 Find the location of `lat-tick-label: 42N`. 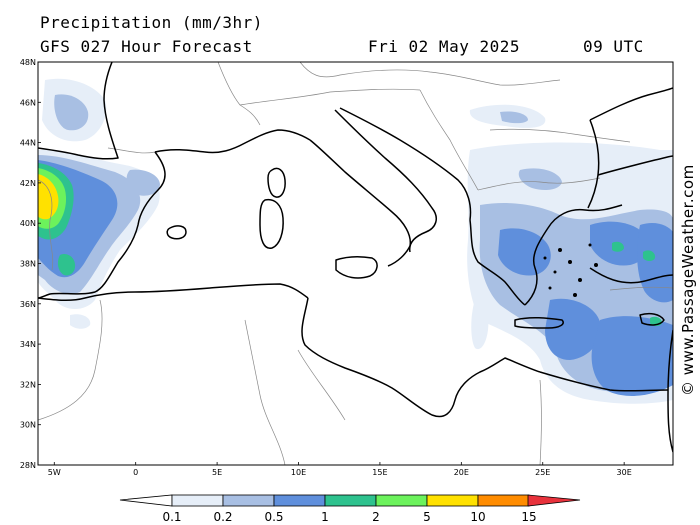

lat-tick-label: 42N is located at coordinates (28, 183).